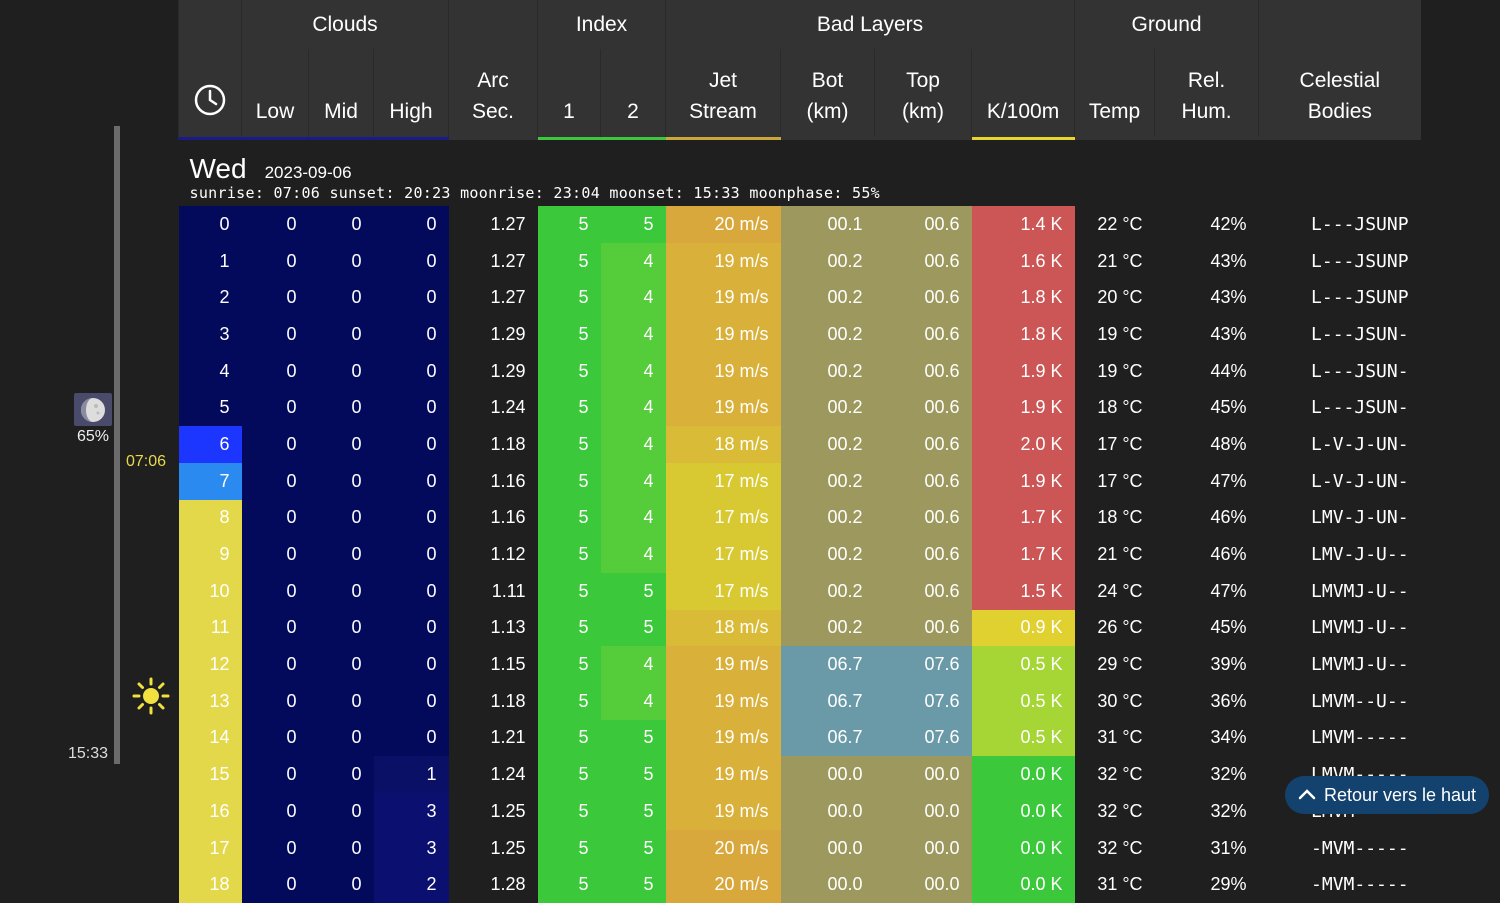 The width and height of the screenshot is (1500, 903). What do you see at coordinates (1114, 298) in the screenshot?
I see `temp-cell: 20 °C` at bounding box center [1114, 298].